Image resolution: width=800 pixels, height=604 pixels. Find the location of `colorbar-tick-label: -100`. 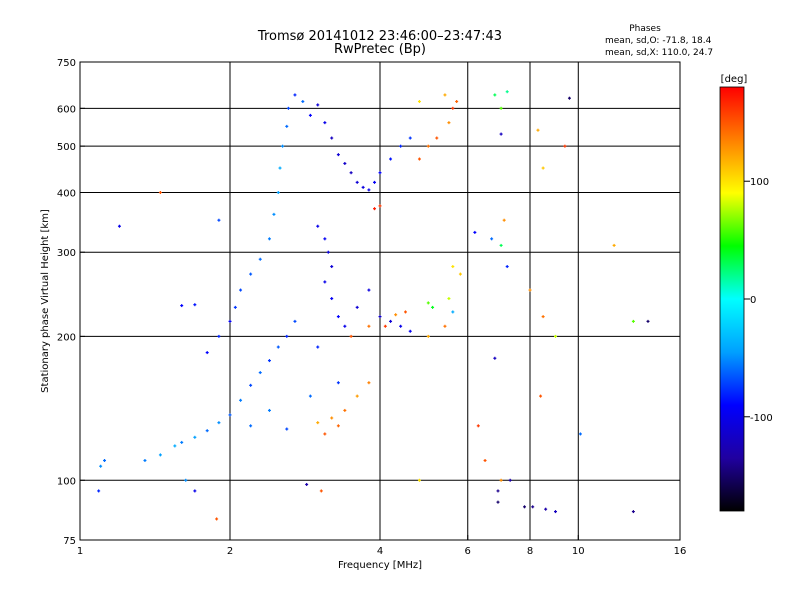

colorbar-tick-label: -100 is located at coordinates (761, 418).